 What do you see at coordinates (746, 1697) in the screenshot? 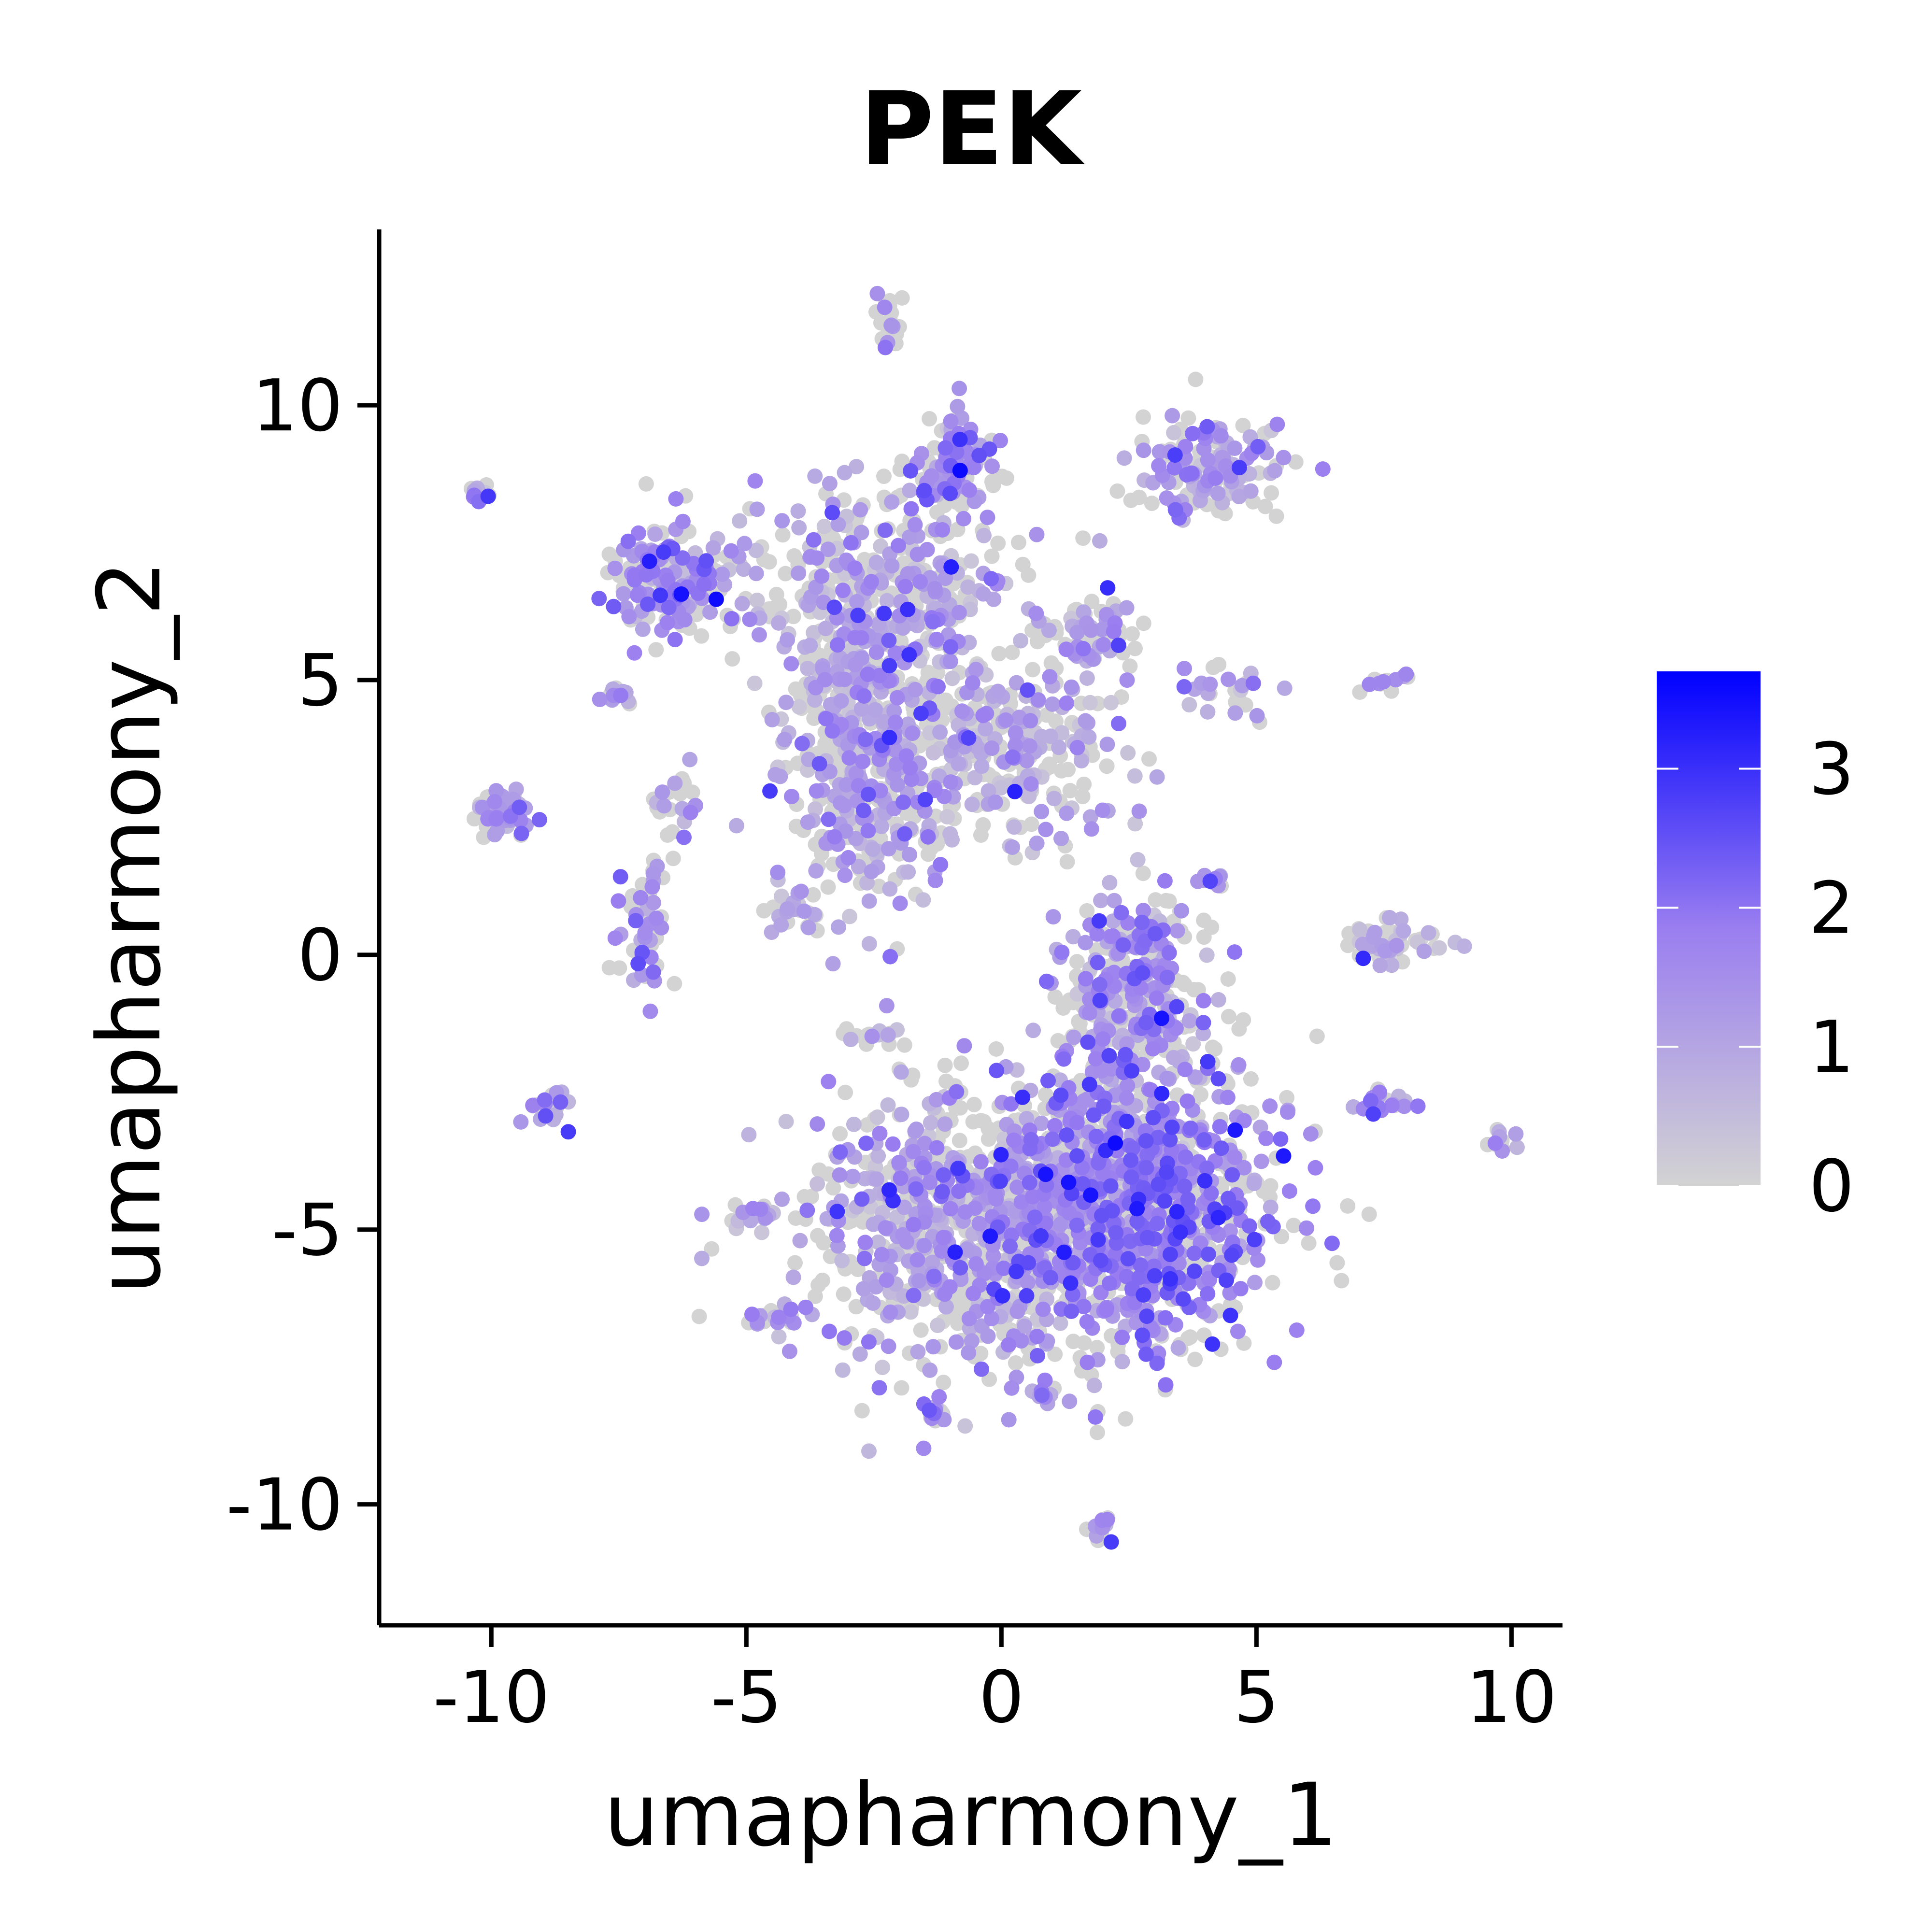
I see `x-tick-label: -5` at bounding box center [746, 1697].